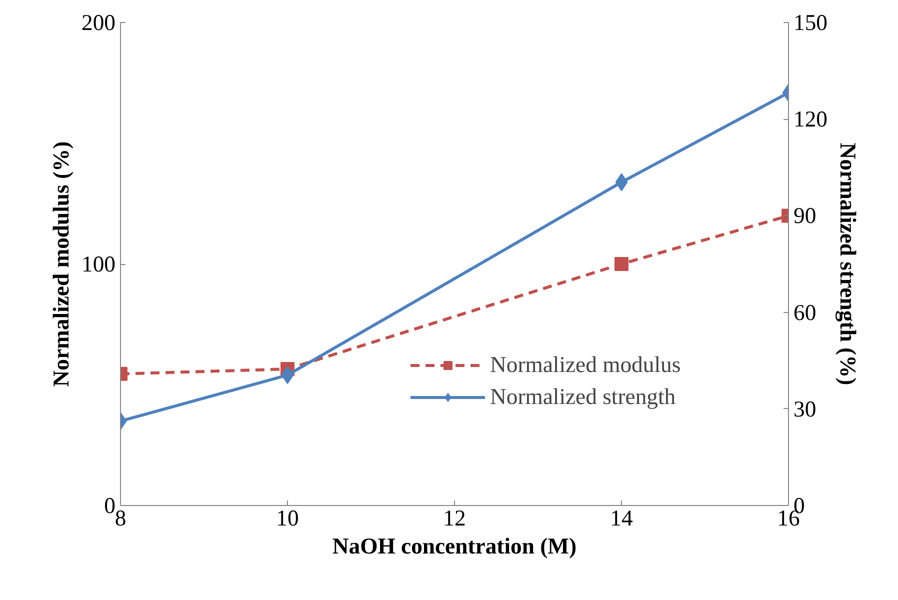  Describe the element at coordinates (805, 215) in the screenshot. I see `y2-tick-label: 90` at that location.